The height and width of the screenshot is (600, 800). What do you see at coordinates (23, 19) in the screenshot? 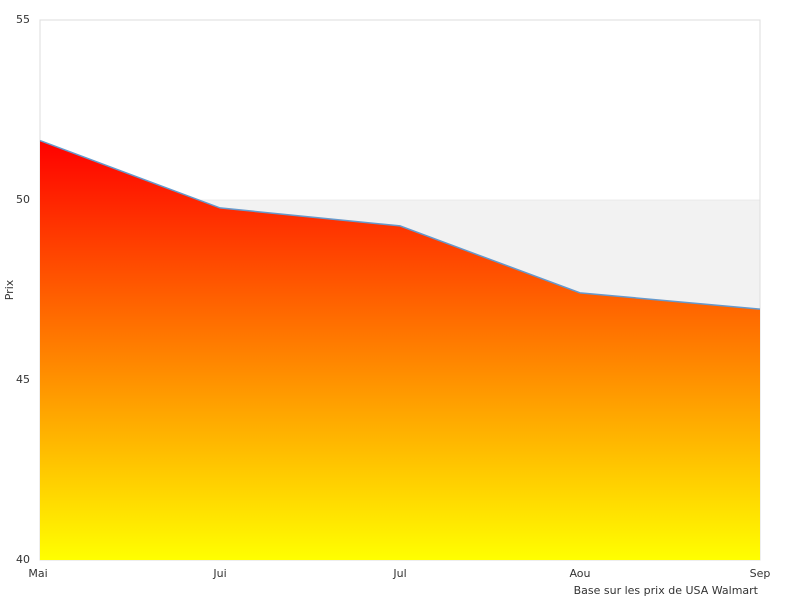
I see `y-tick-label: 55` at bounding box center [23, 19].